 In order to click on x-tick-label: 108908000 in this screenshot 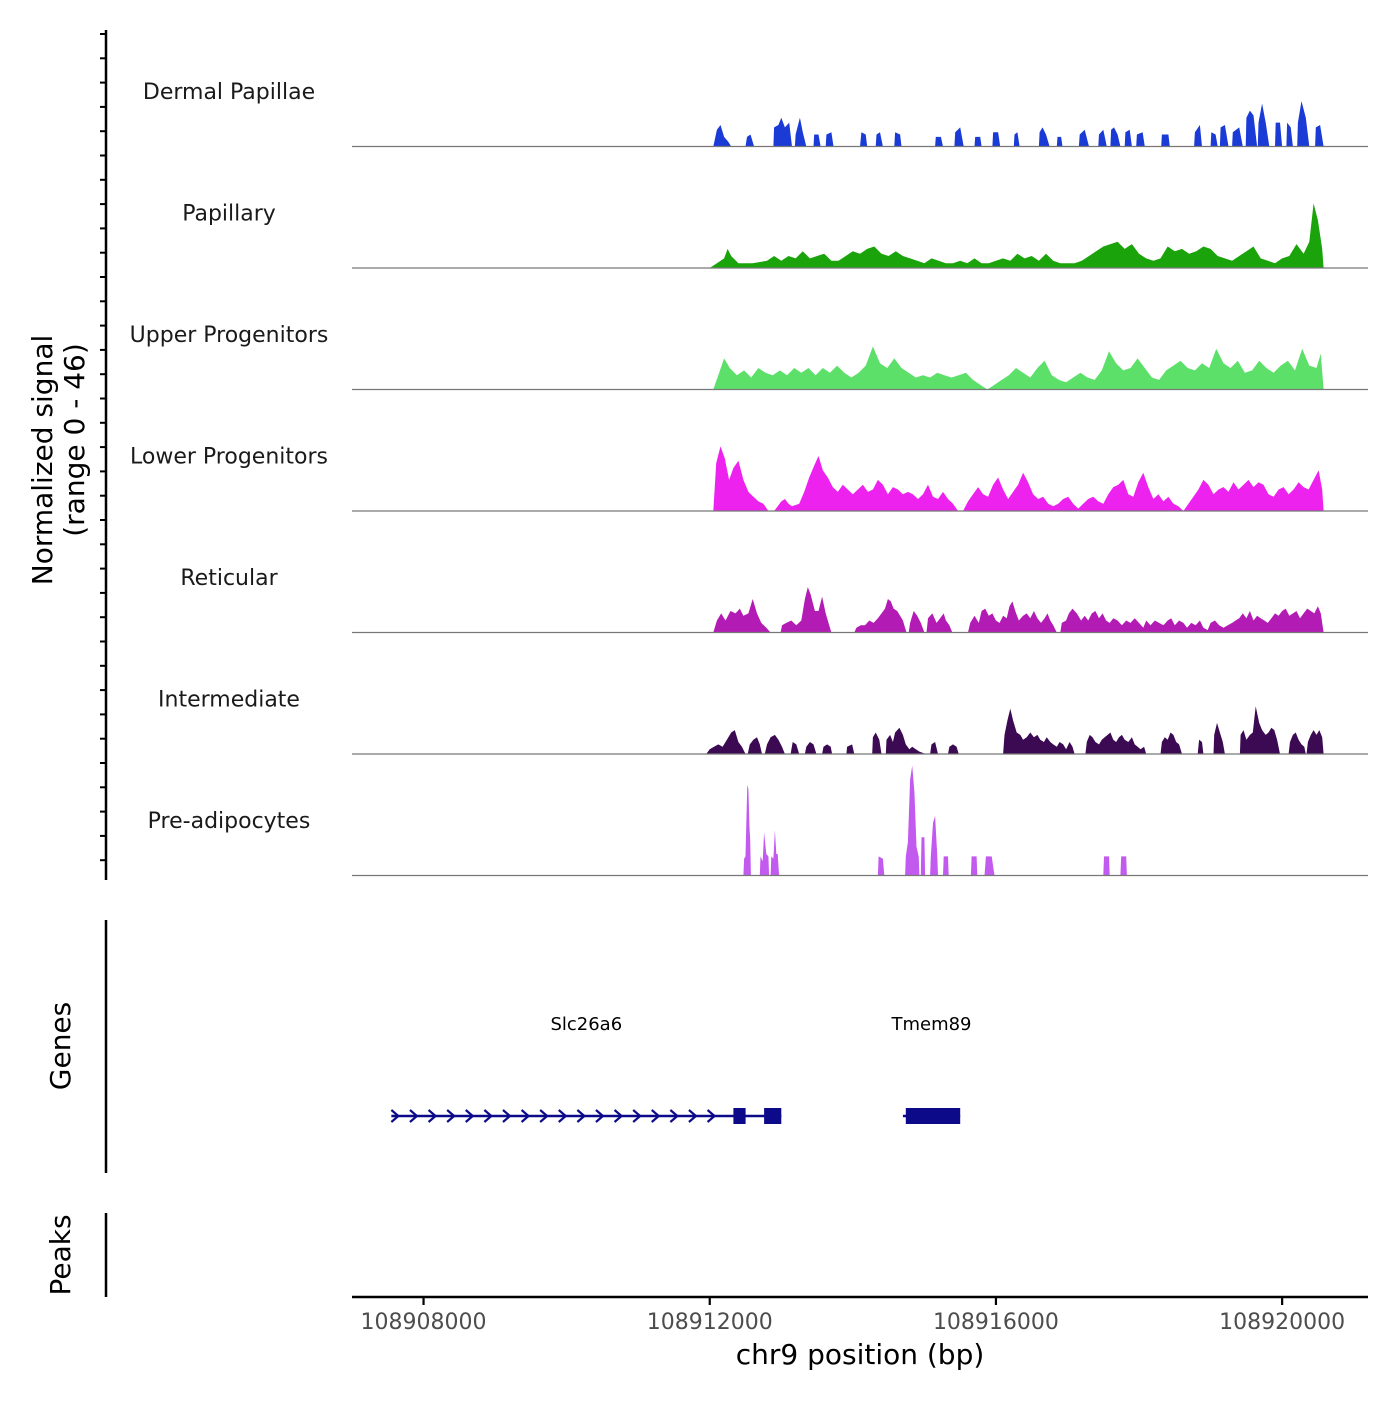, I will do `click(424, 1322)`.